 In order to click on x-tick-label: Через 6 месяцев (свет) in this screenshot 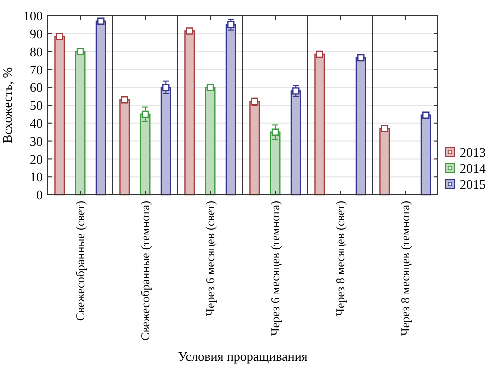, I will do `click(211, 258)`.